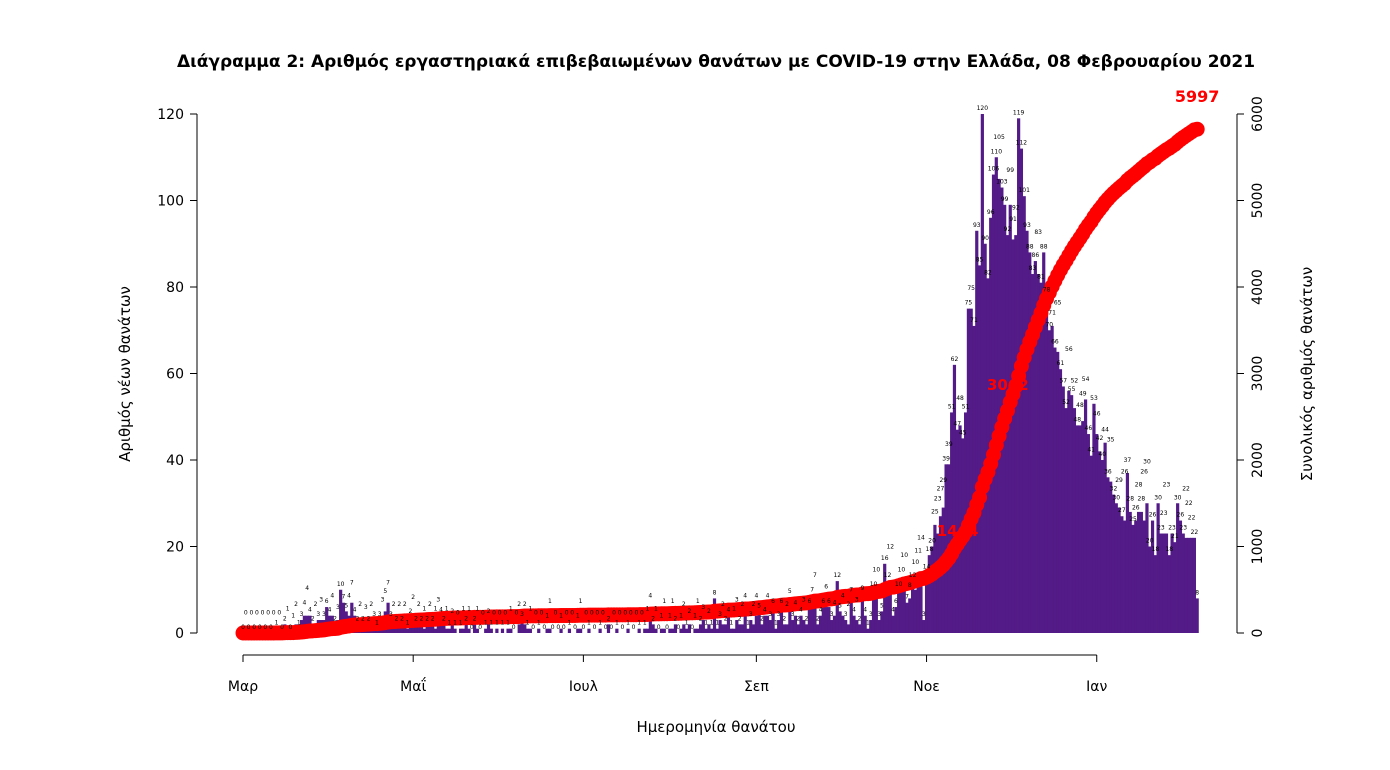  What do you see at coordinates (1133, 519) in the screenshot?
I see `bar-value-label: 25` at bounding box center [1133, 519].